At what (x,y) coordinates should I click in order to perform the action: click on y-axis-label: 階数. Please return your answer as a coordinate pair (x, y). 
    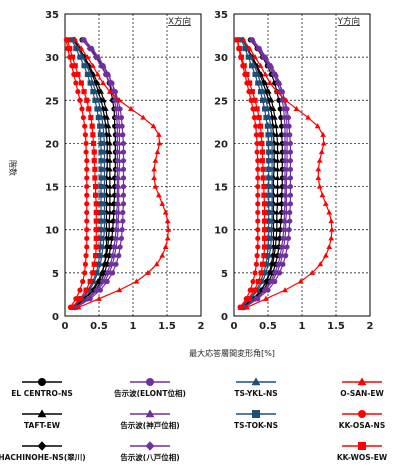
    Looking at the image, I should click on (13, 168).